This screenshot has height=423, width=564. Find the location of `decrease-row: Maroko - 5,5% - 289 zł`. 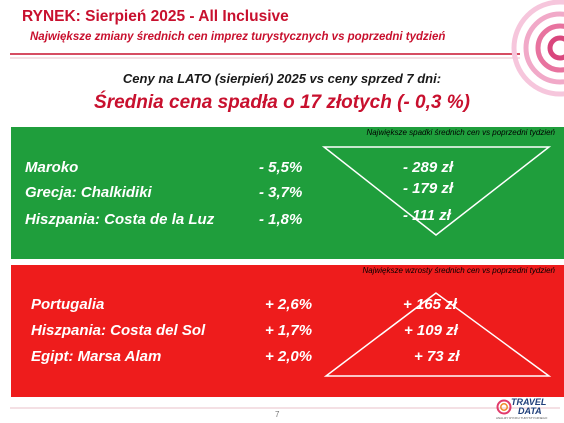

decrease-row: Maroko - 5,5% - 289 zł is located at coordinates (287, 170).